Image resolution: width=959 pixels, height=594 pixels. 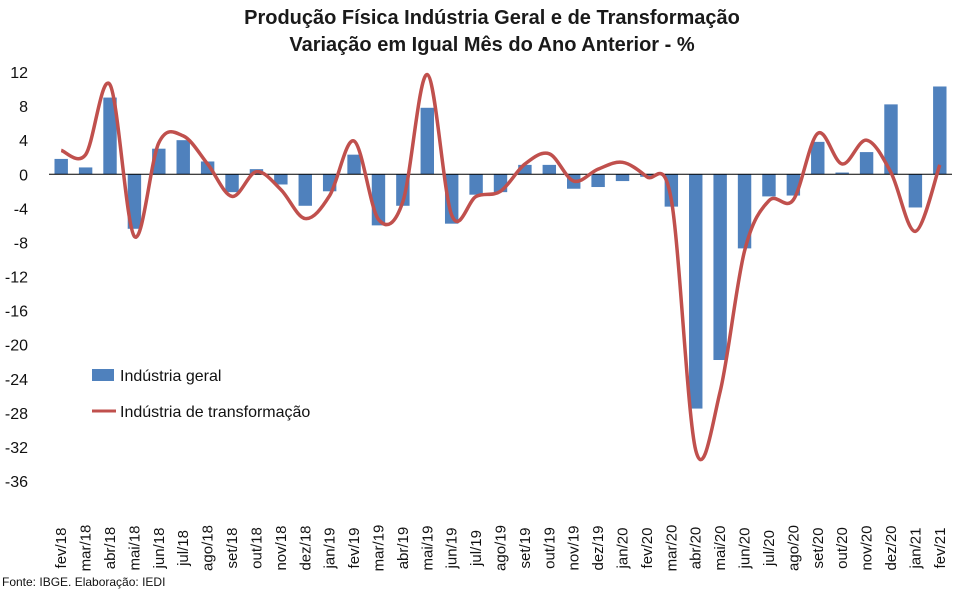 I want to click on y-tick-label: 0, so click(x=23, y=175).